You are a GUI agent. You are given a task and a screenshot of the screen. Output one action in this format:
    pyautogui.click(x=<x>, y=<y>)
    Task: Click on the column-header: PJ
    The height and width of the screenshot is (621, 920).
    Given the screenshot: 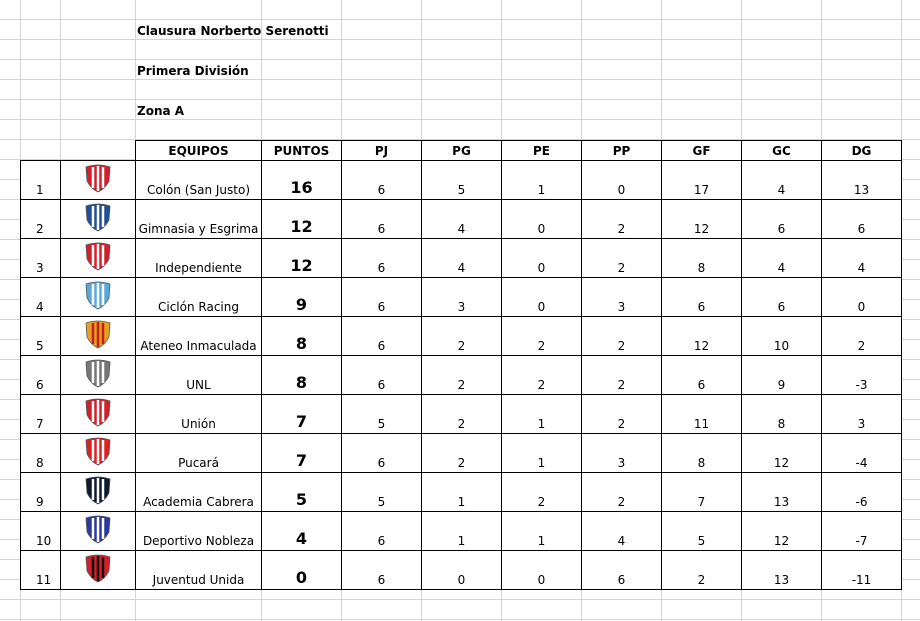 What is the action you would take?
    pyautogui.click(x=381, y=150)
    